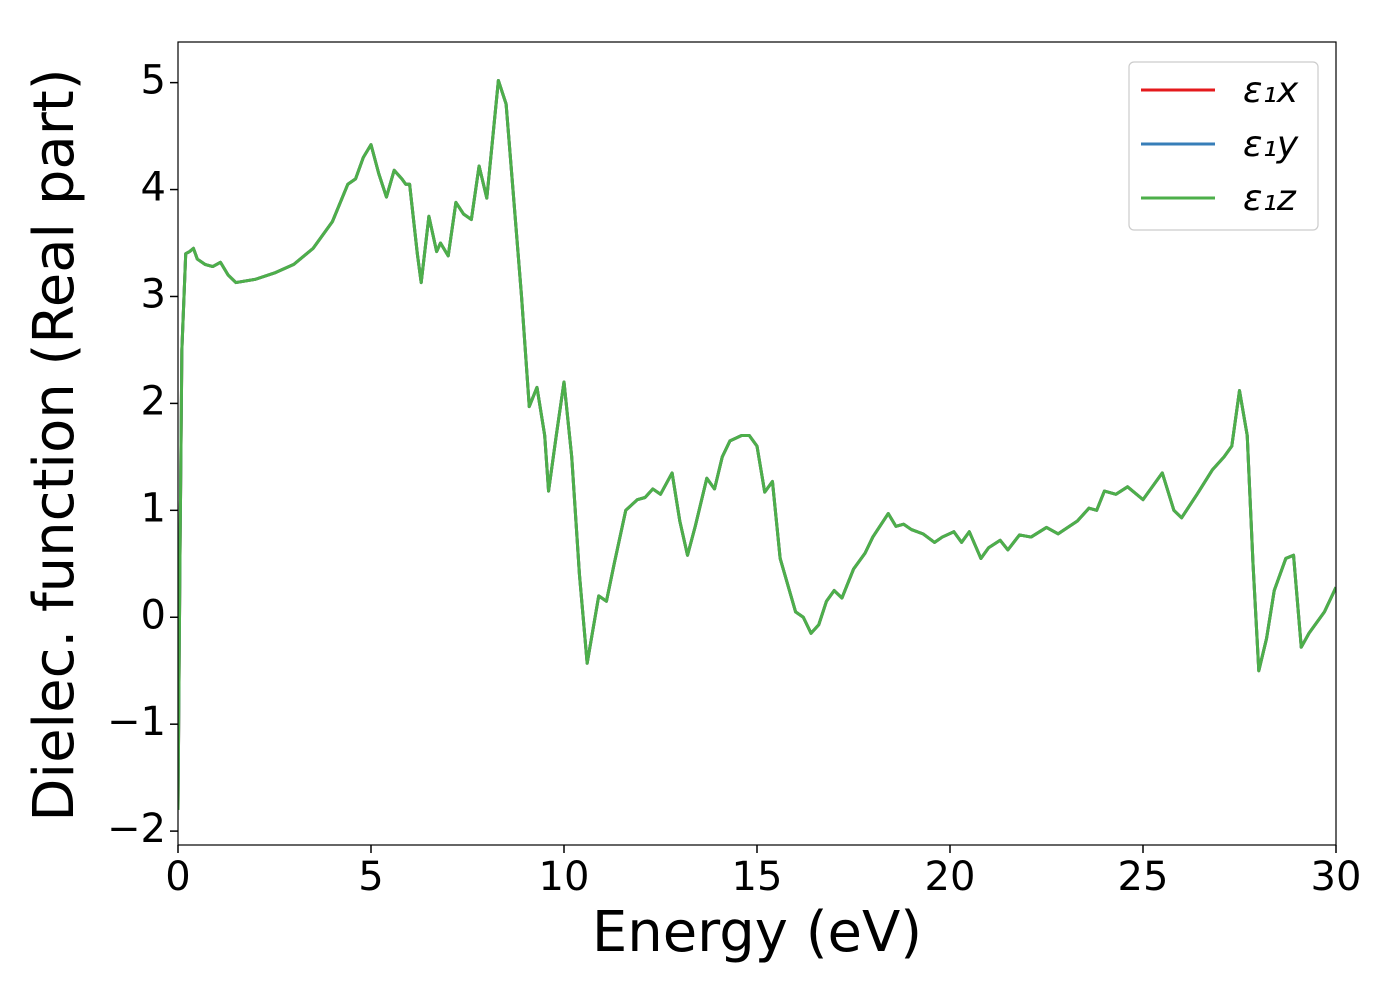 This screenshot has width=1400, height=1000. Describe the element at coordinates (153, 81) in the screenshot. I see `y-tick-label: 5` at that location.